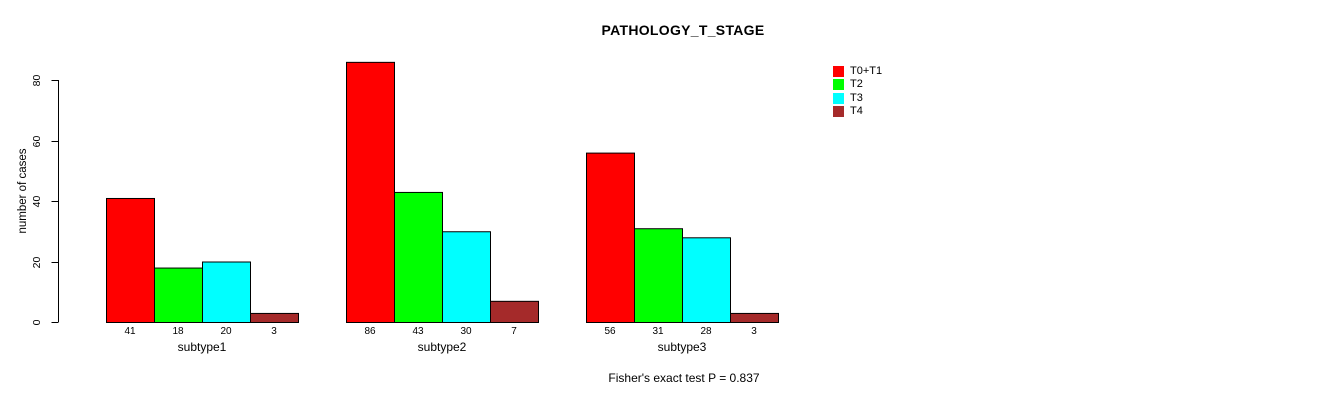 This screenshot has width=1340, height=400. Describe the element at coordinates (370, 331) in the screenshot. I see `bar-value-label: 86` at that location.